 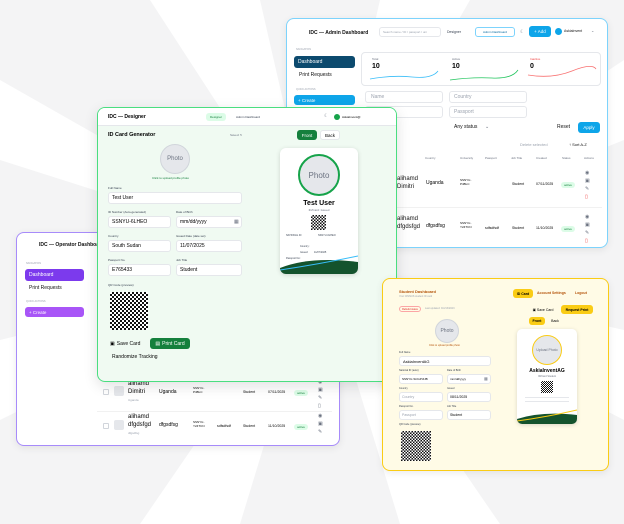 I want to click on admin-user-name: AskiaInvent, so click(x=573, y=31).